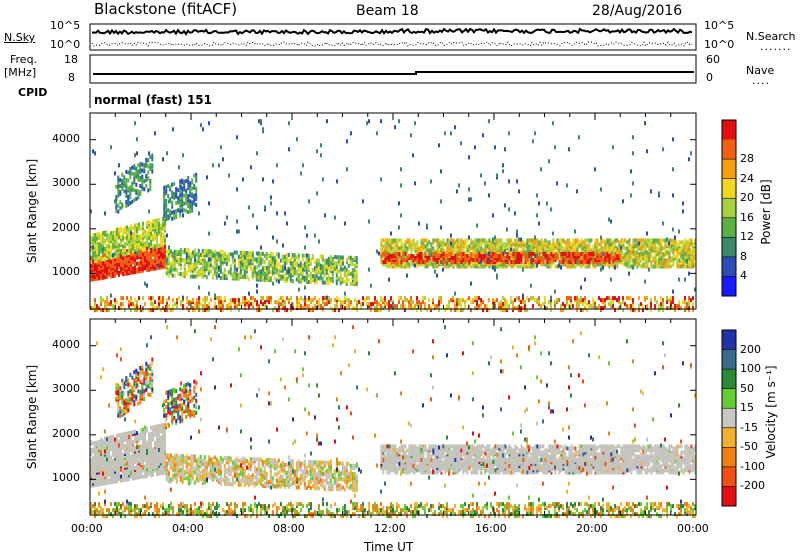  What do you see at coordinates (750, 349) in the screenshot?
I see `colorbar-tick-label: 200` at bounding box center [750, 349].